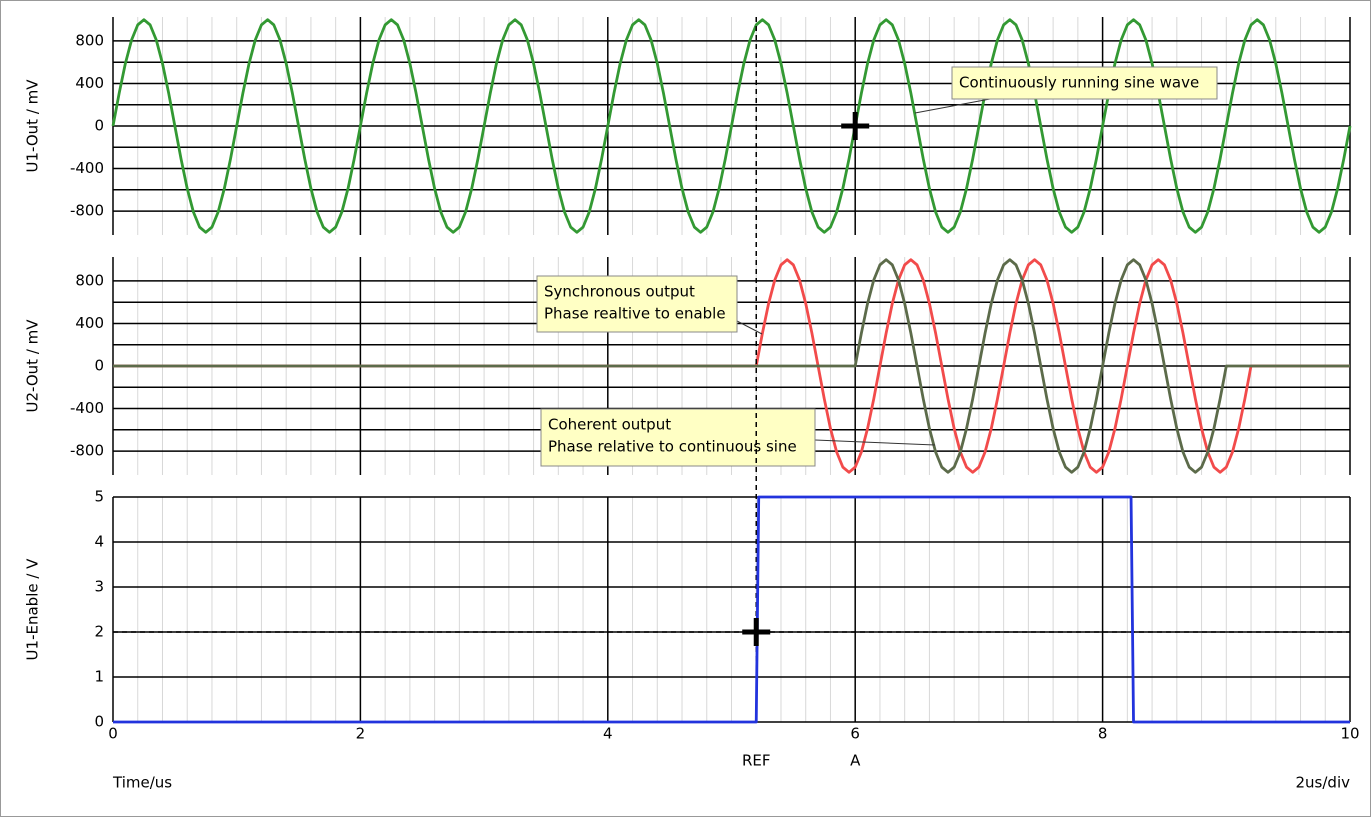 This screenshot has width=1371, height=817. I want to click on x-tick-label: 0, so click(113, 734).